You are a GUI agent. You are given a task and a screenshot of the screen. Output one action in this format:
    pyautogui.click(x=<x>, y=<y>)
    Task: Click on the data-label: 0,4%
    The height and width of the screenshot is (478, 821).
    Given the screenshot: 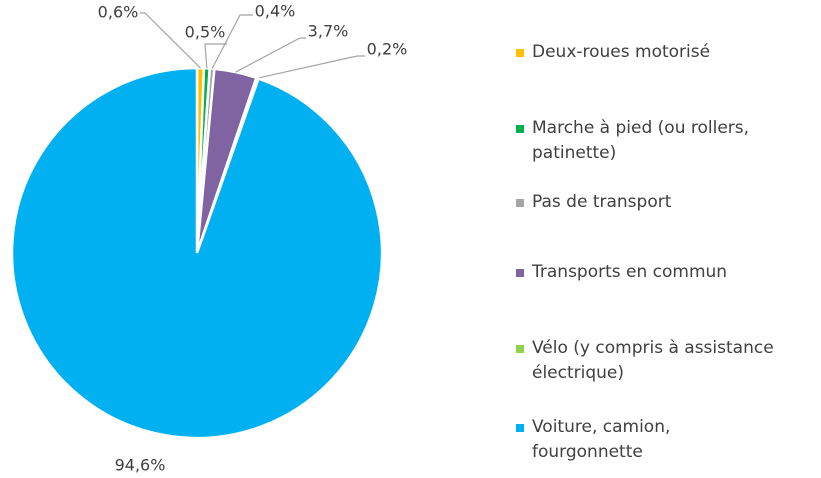 What is the action you would take?
    pyautogui.click(x=275, y=11)
    